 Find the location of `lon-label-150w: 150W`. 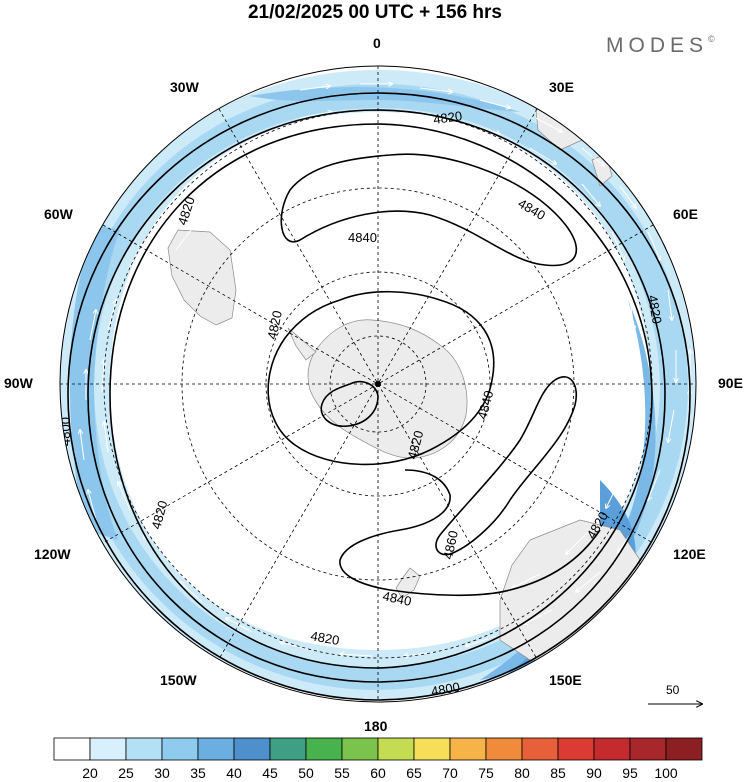

lon-label-150w: 150W is located at coordinates (178, 680).